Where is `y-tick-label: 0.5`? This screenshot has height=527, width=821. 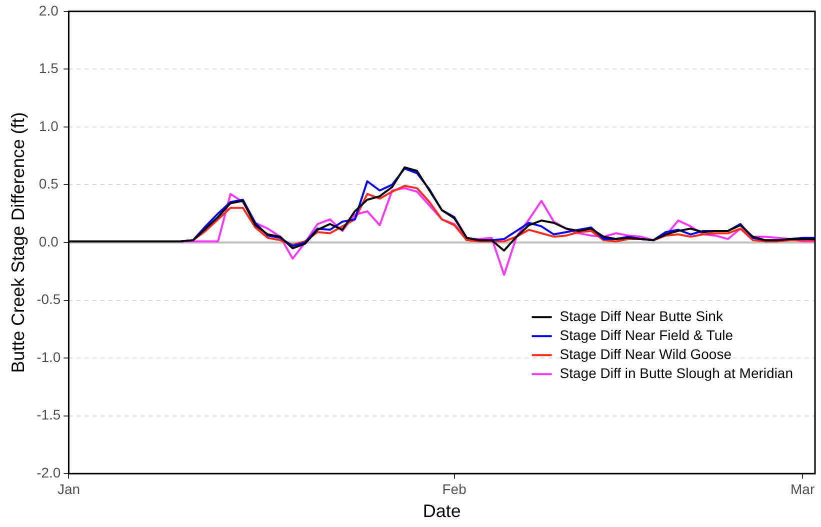
y-tick-label: 0.5 is located at coordinates (48, 184).